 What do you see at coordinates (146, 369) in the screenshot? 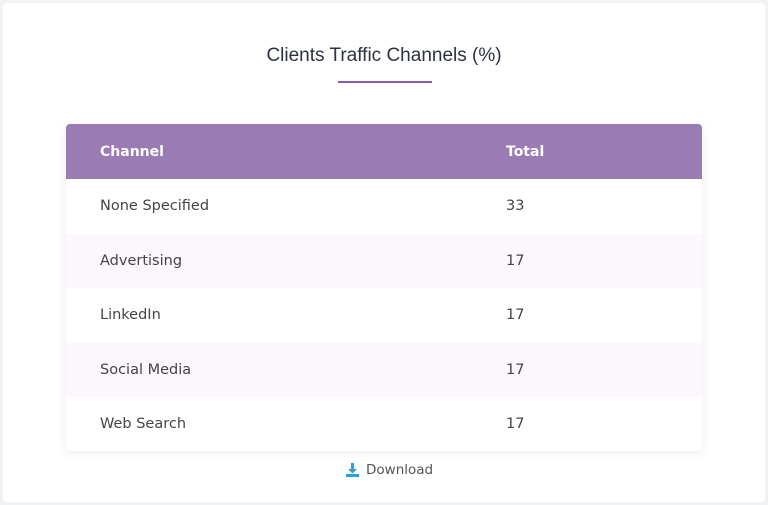
I see `cell-channel: Social Media` at bounding box center [146, 369].